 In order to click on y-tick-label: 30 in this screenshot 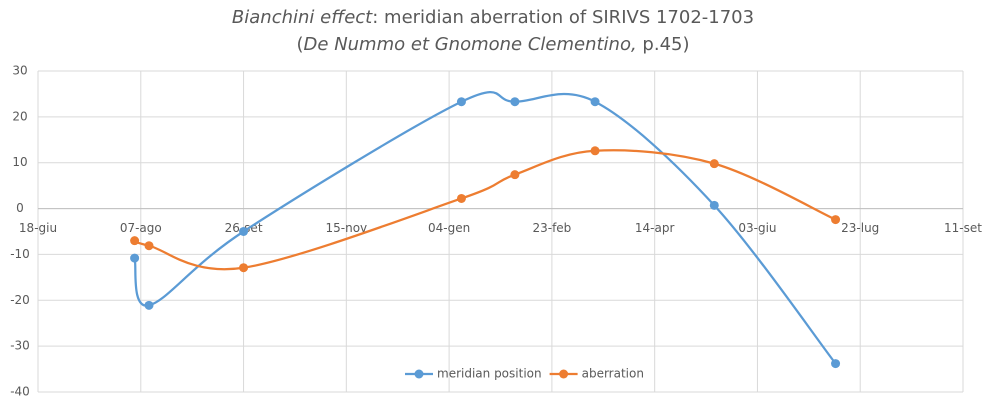, I will do `click(19, 71)`.